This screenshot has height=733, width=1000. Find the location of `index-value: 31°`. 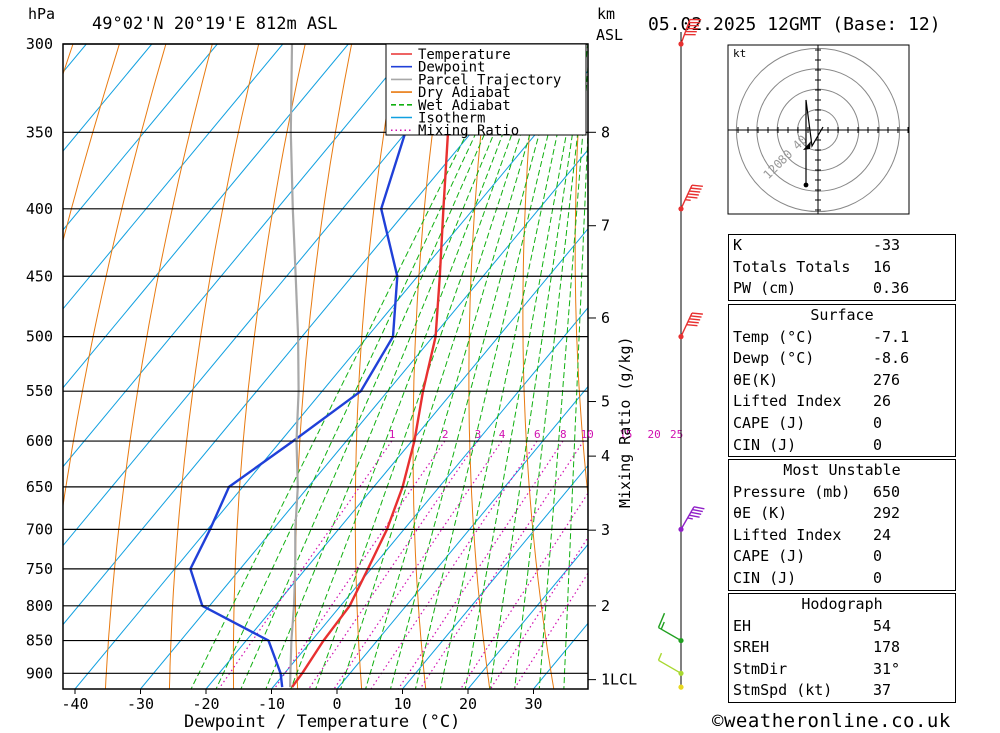

index-value: 31° is located at coordinates (887, 668).